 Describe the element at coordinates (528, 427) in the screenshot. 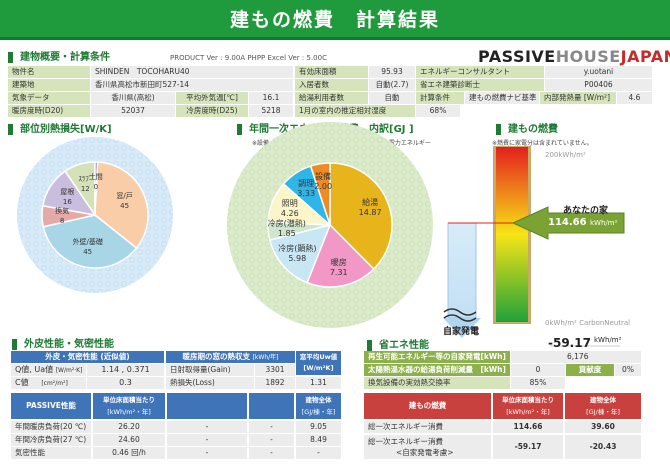

I see `fuel-unit-value: 114.66` at that location.